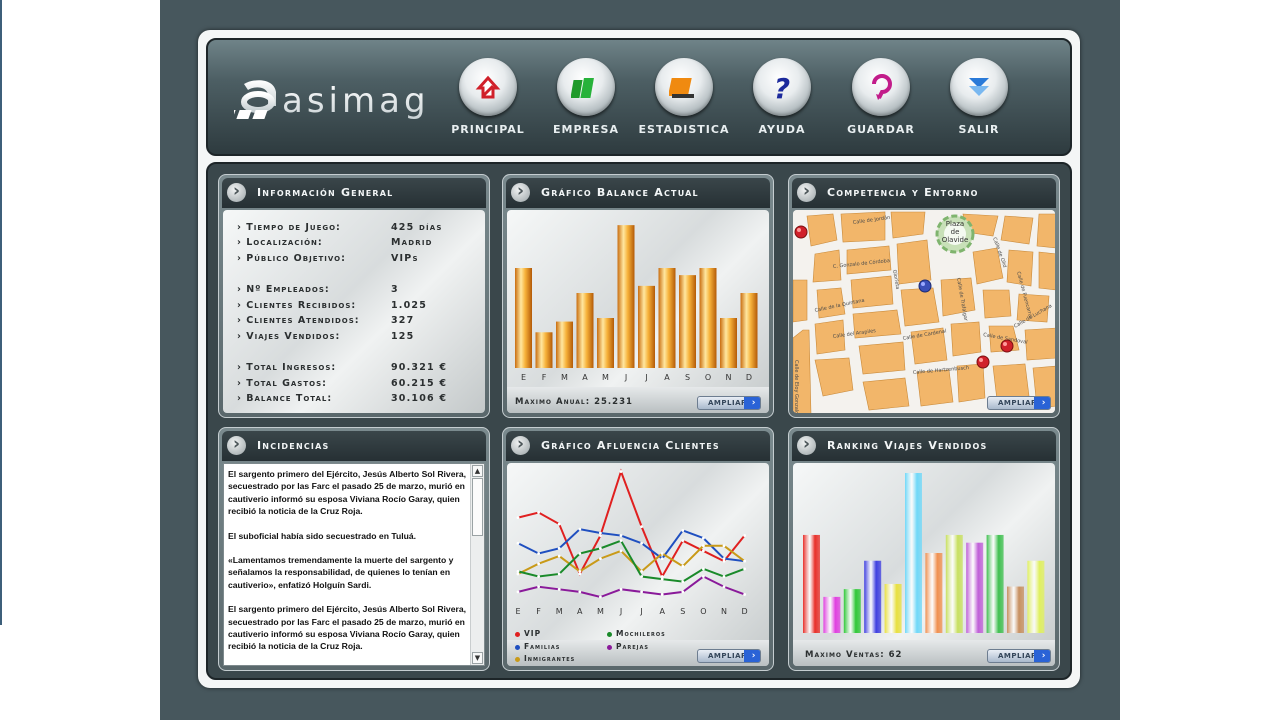 This screenshot has height=720, width=1280. What do you see at coordinates (631, 523) in the screenshot?
I see `series-line-vip` at bounding box center [631, 523].